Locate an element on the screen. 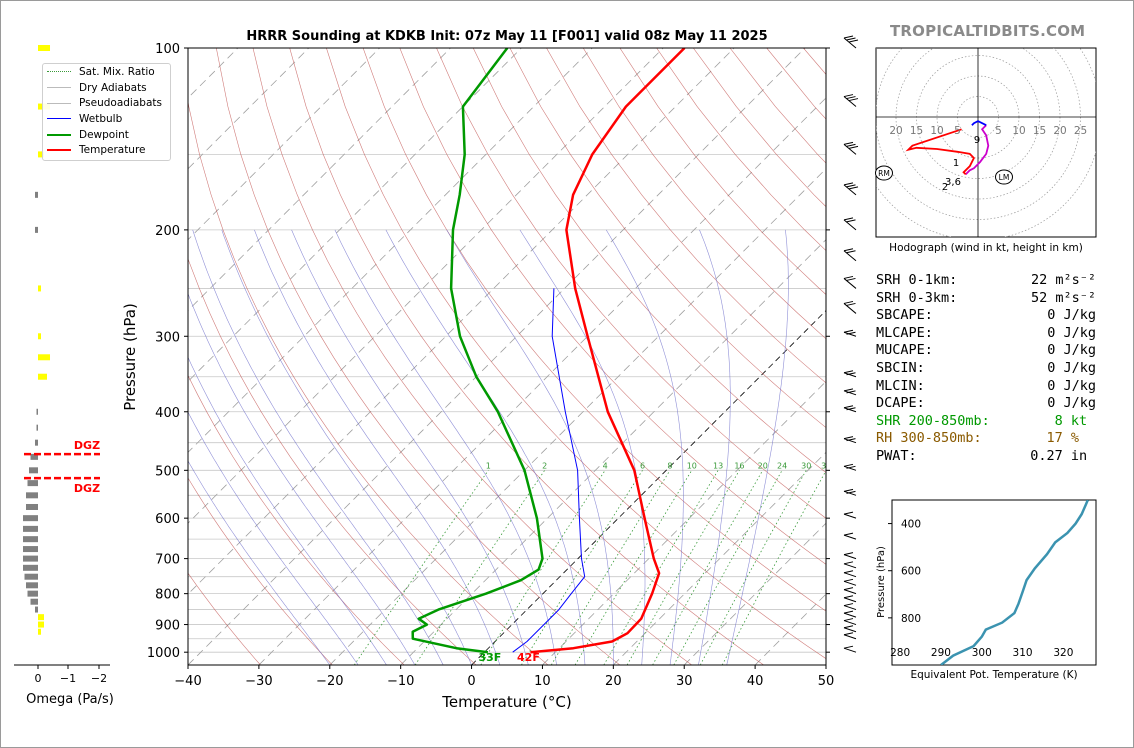  stat-value: 8 kt is located at coordinates (1051, 420).